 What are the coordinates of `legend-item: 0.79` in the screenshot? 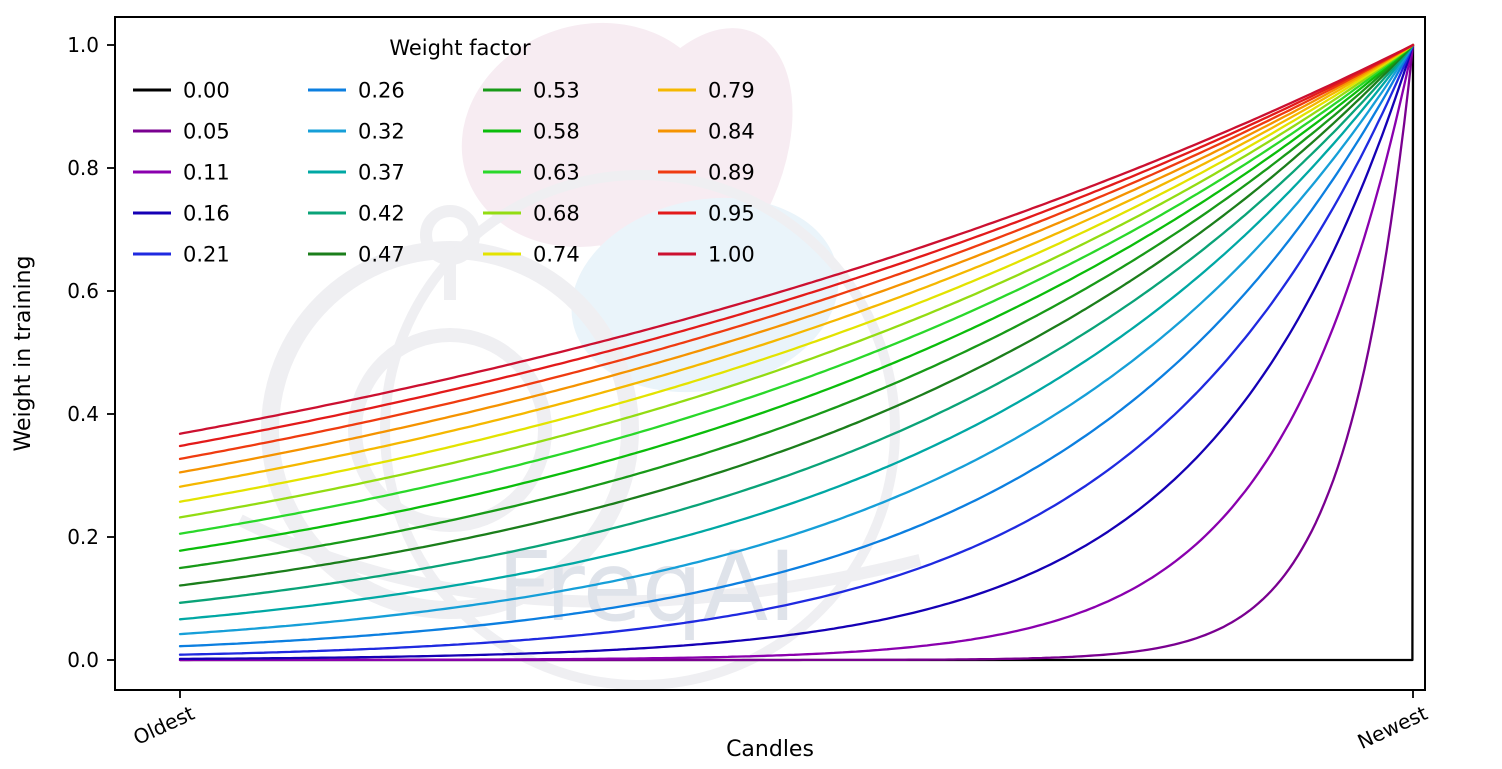 It's located at (706, 91).